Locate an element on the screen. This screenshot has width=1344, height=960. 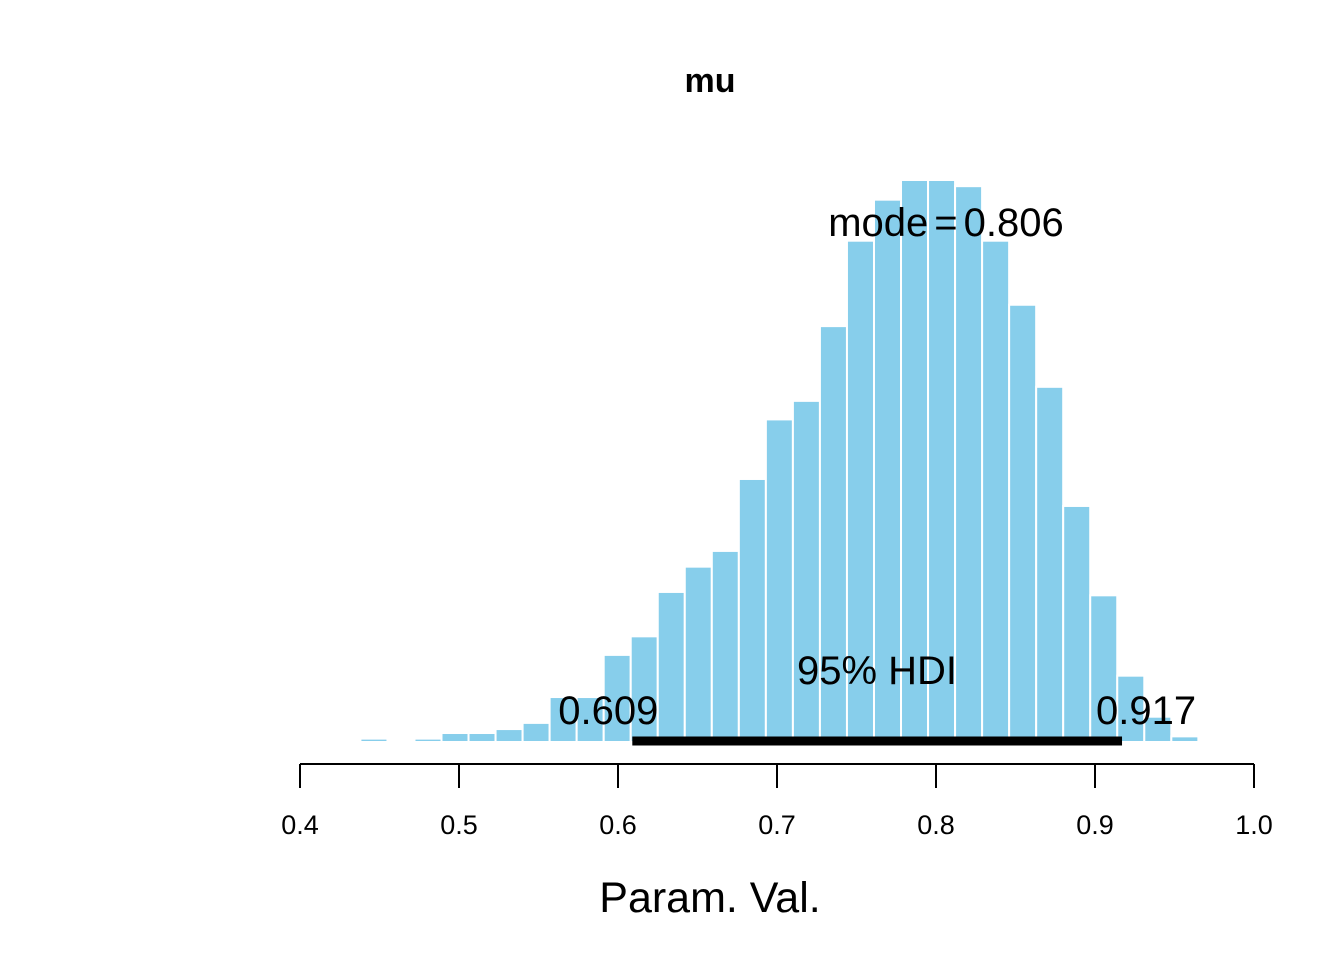
x-tick-label: 0.7 is located at coordinates (777, 825).